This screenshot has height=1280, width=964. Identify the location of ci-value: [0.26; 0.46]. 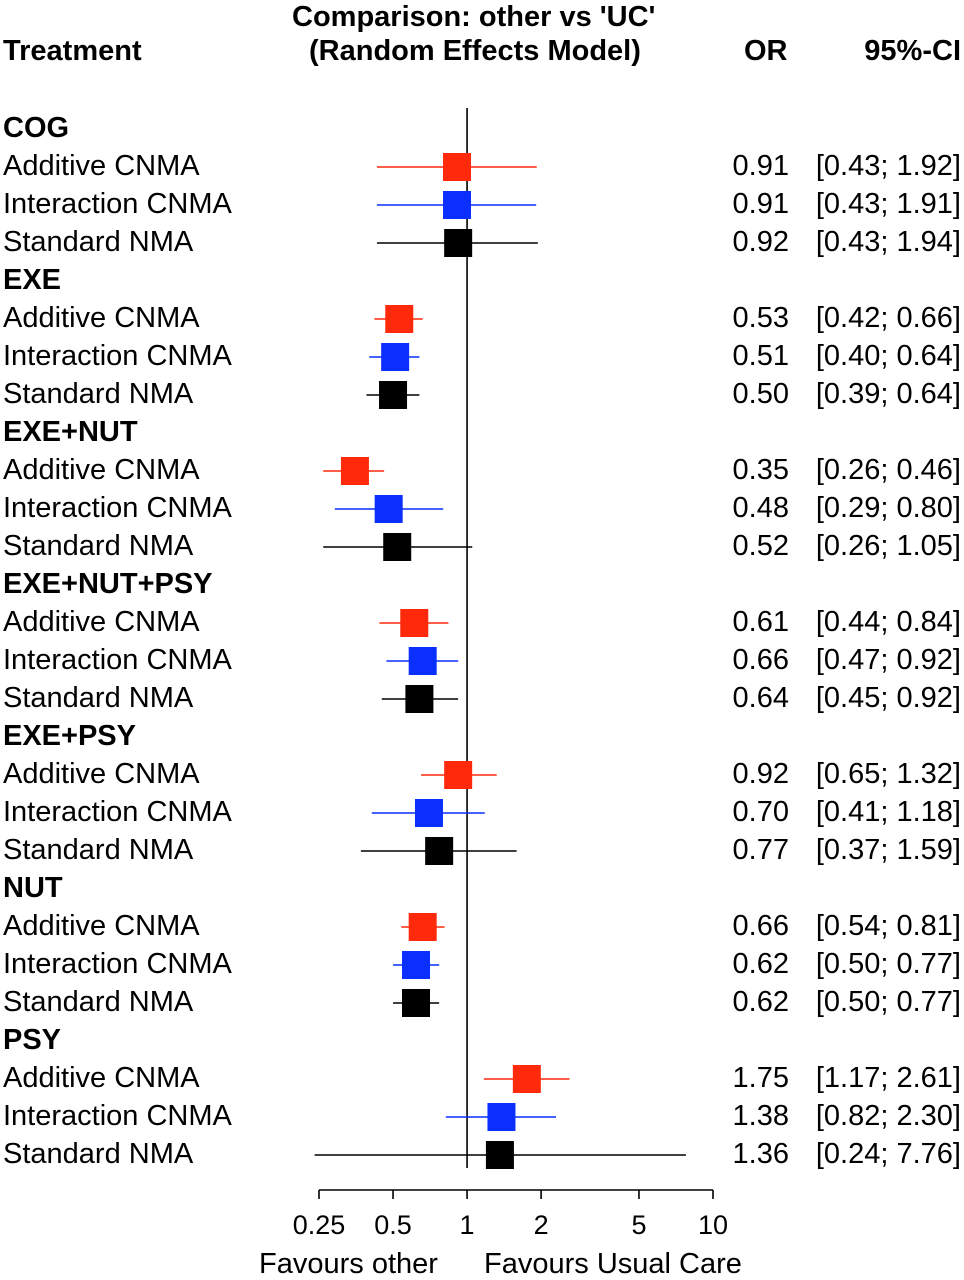
(888, 470).